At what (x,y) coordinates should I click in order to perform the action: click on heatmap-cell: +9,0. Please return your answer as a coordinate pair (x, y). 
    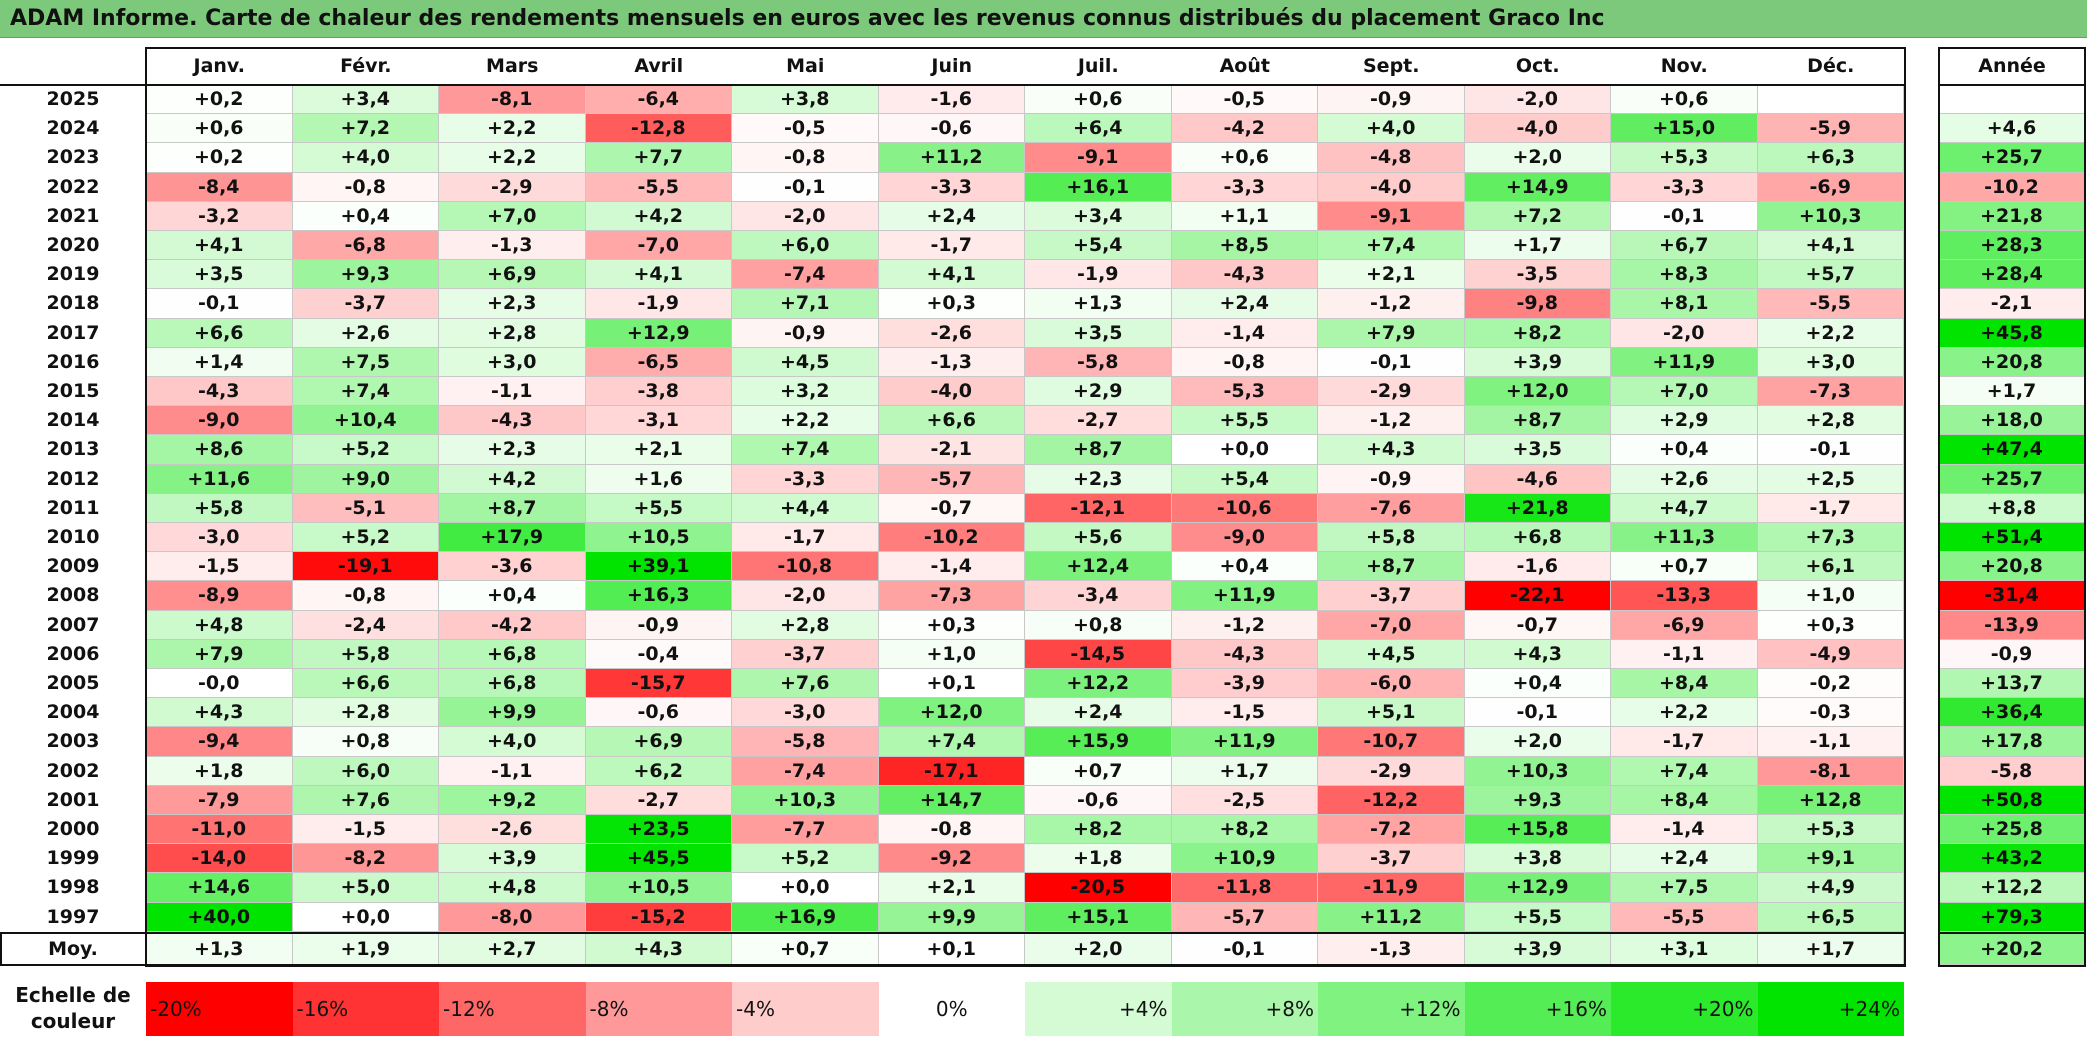
    Looking at the image, I should click on (365, 479).